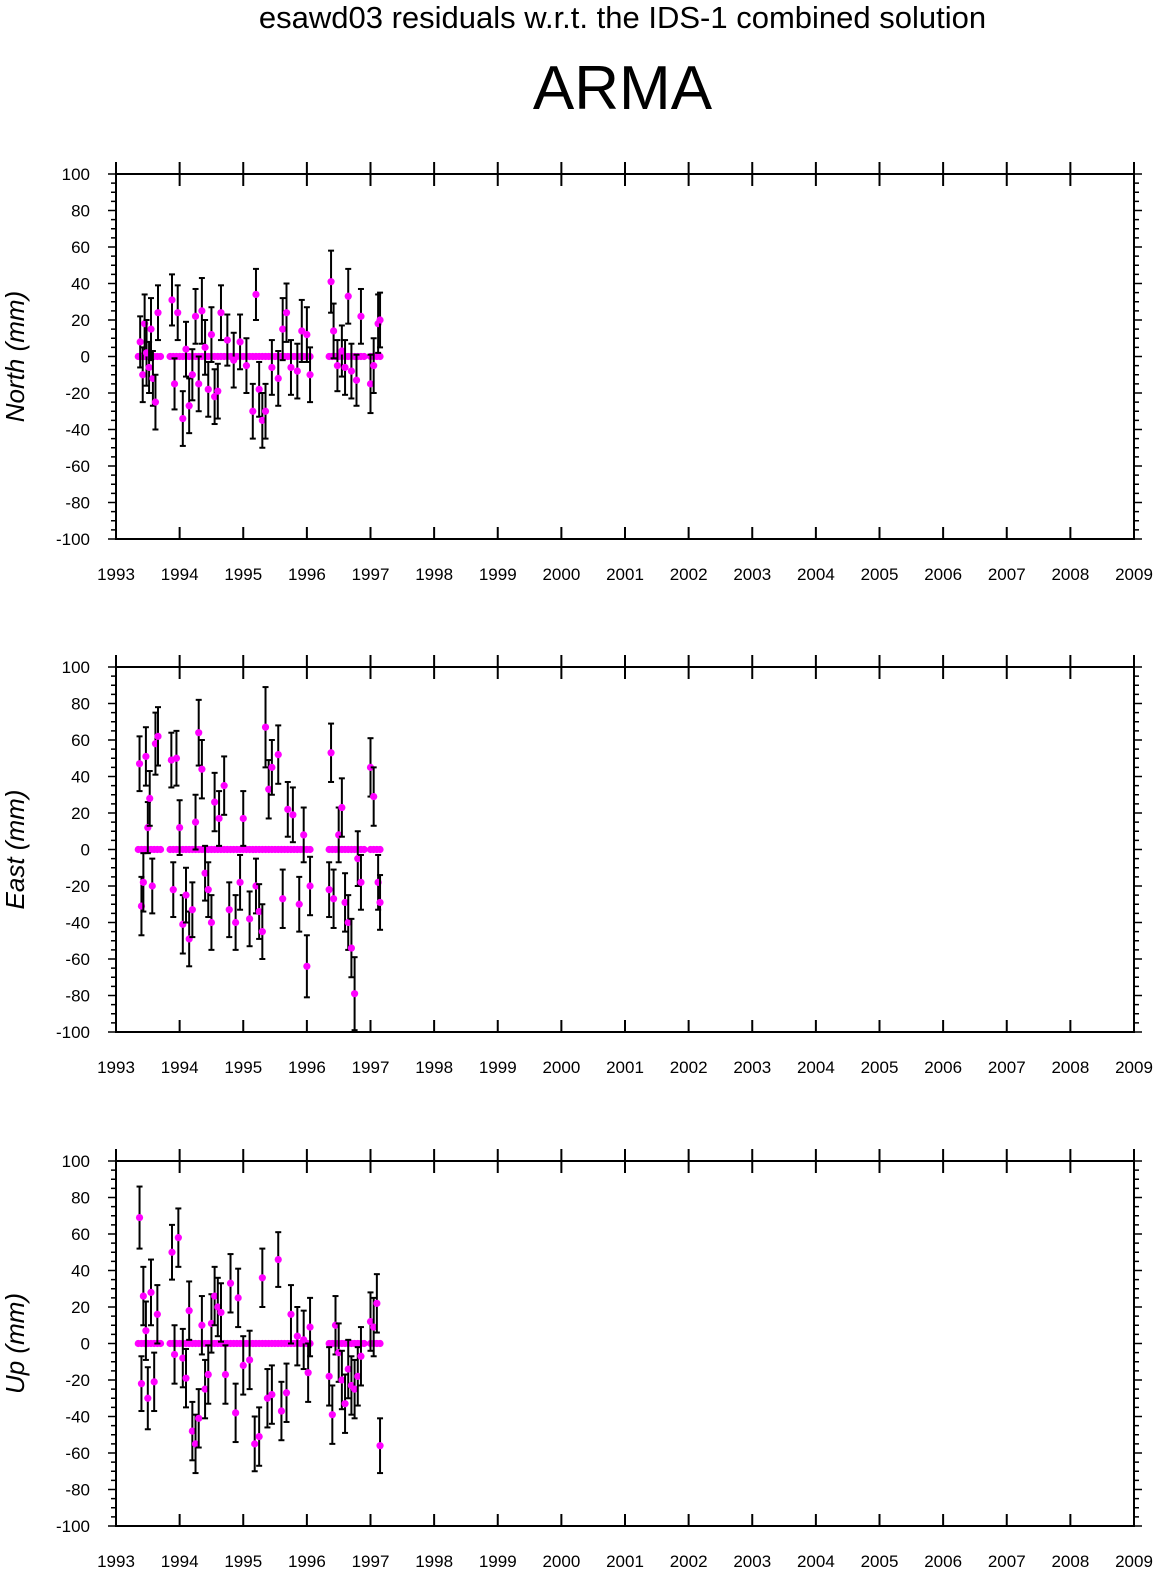 Image resolution: width=1160 pixels, height=1575 pixels. I want to click on y-tick-label: -40, so click(77, 1417).